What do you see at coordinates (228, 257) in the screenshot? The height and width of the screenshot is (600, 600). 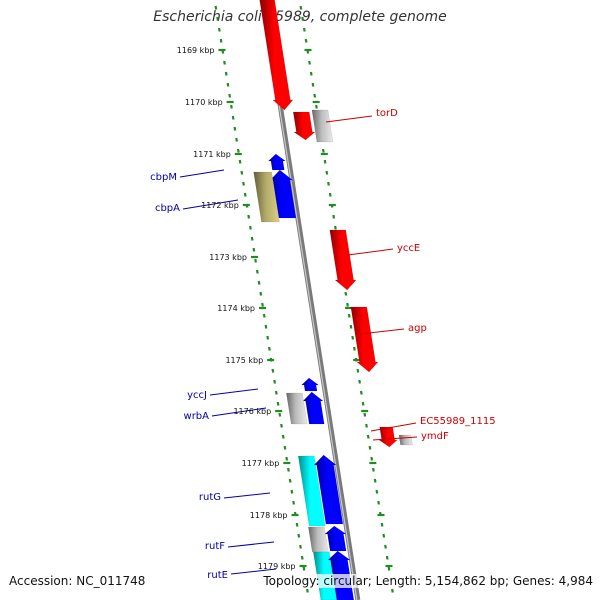 I see `ruler-tick-label: 1173 kbp` at bounding box center [228, 257].